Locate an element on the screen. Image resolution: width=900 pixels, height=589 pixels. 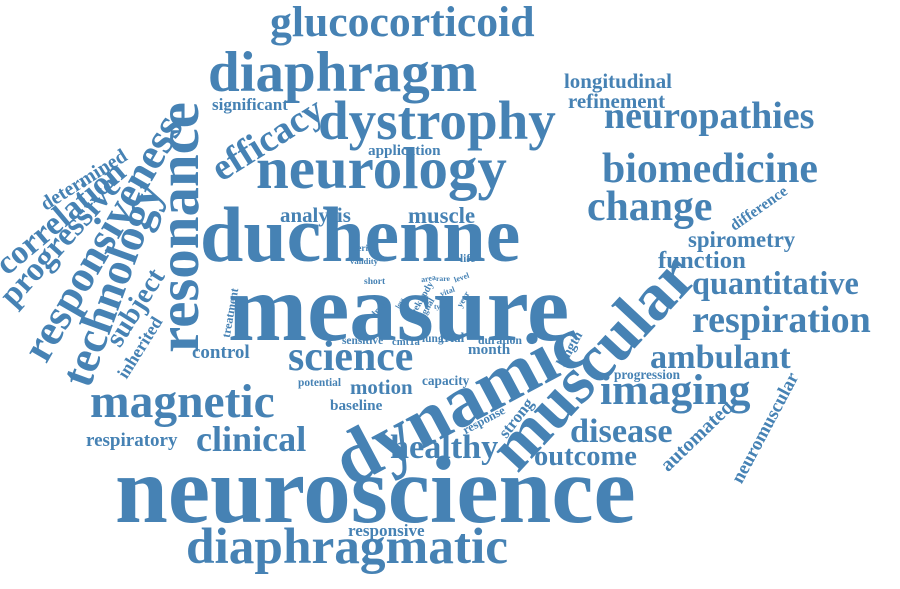
word-change: change is located at coordinates (650, 207).